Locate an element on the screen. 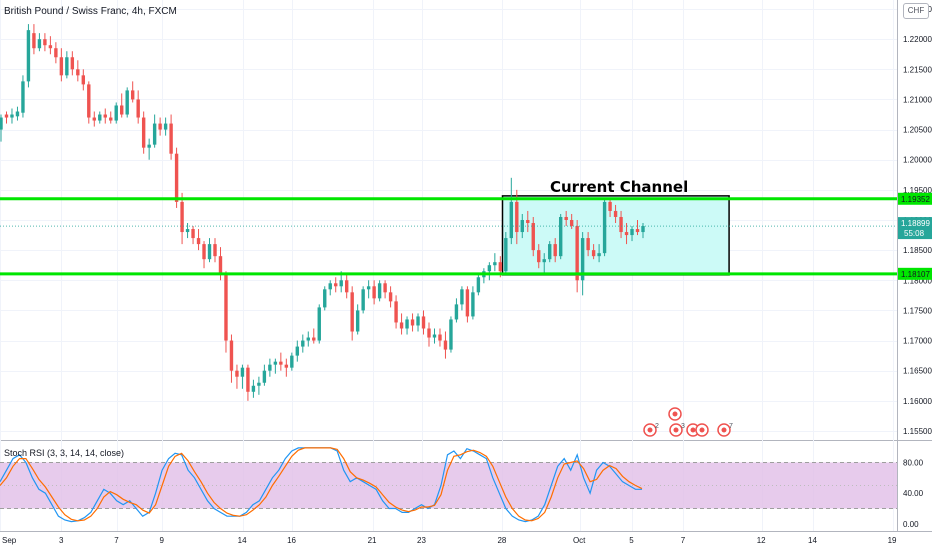  channel-annotation: Current Channel is located at coordinates (619, 187).